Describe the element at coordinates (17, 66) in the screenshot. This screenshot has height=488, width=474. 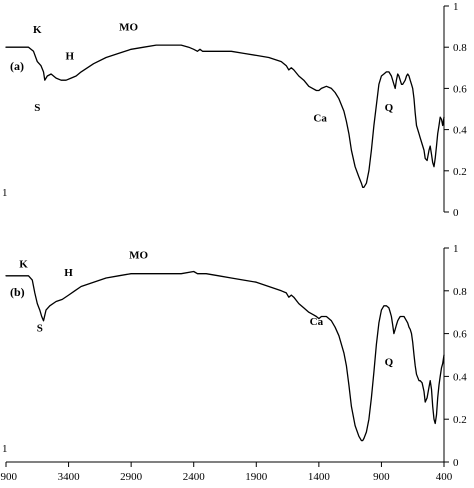
I see `panel-label: (a)` at that location.